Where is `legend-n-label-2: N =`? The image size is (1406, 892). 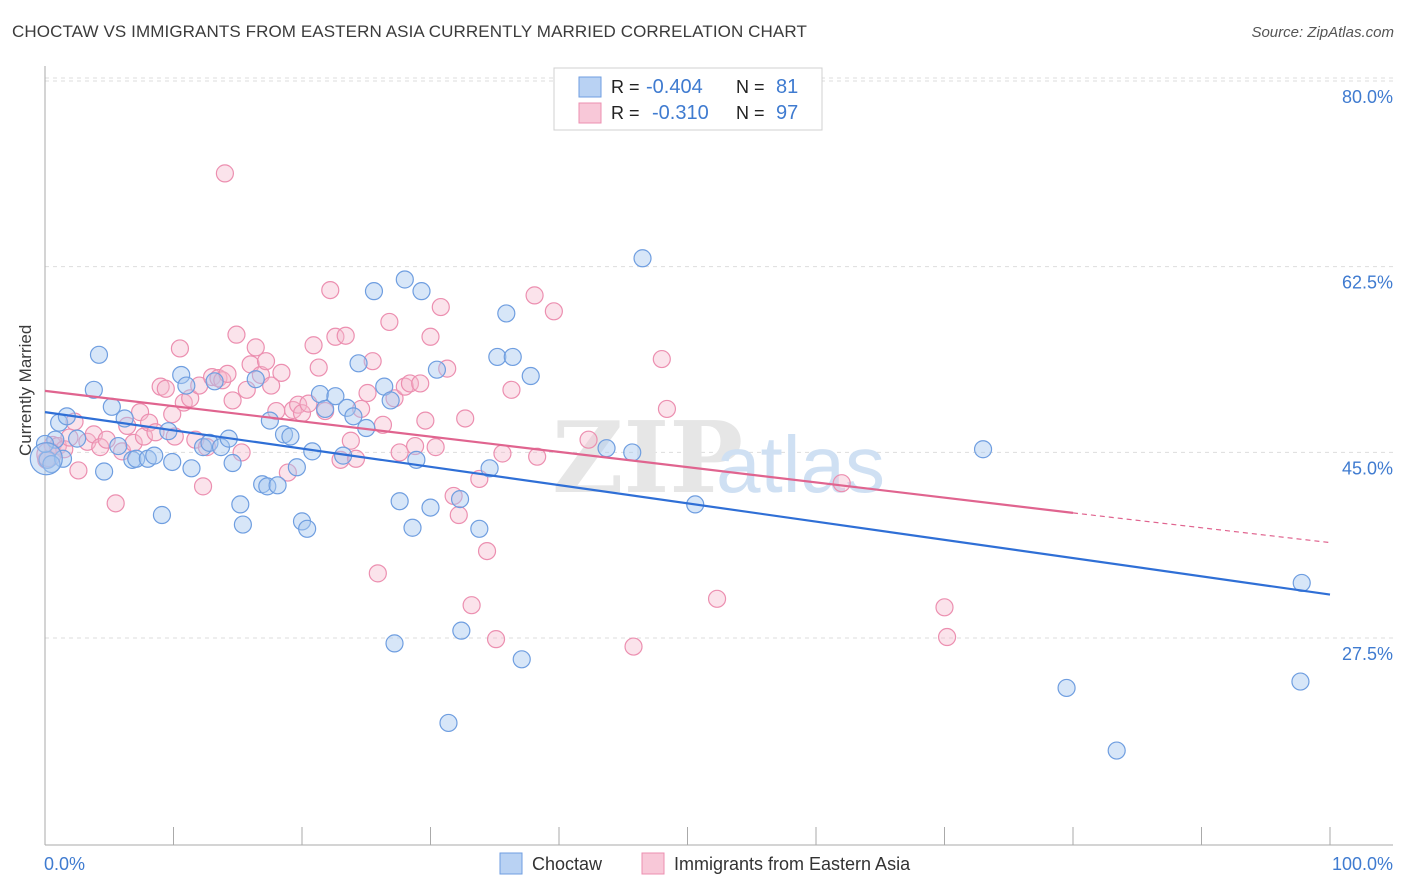 legend-n-label-2: N = is located at coordinates (750, 113).